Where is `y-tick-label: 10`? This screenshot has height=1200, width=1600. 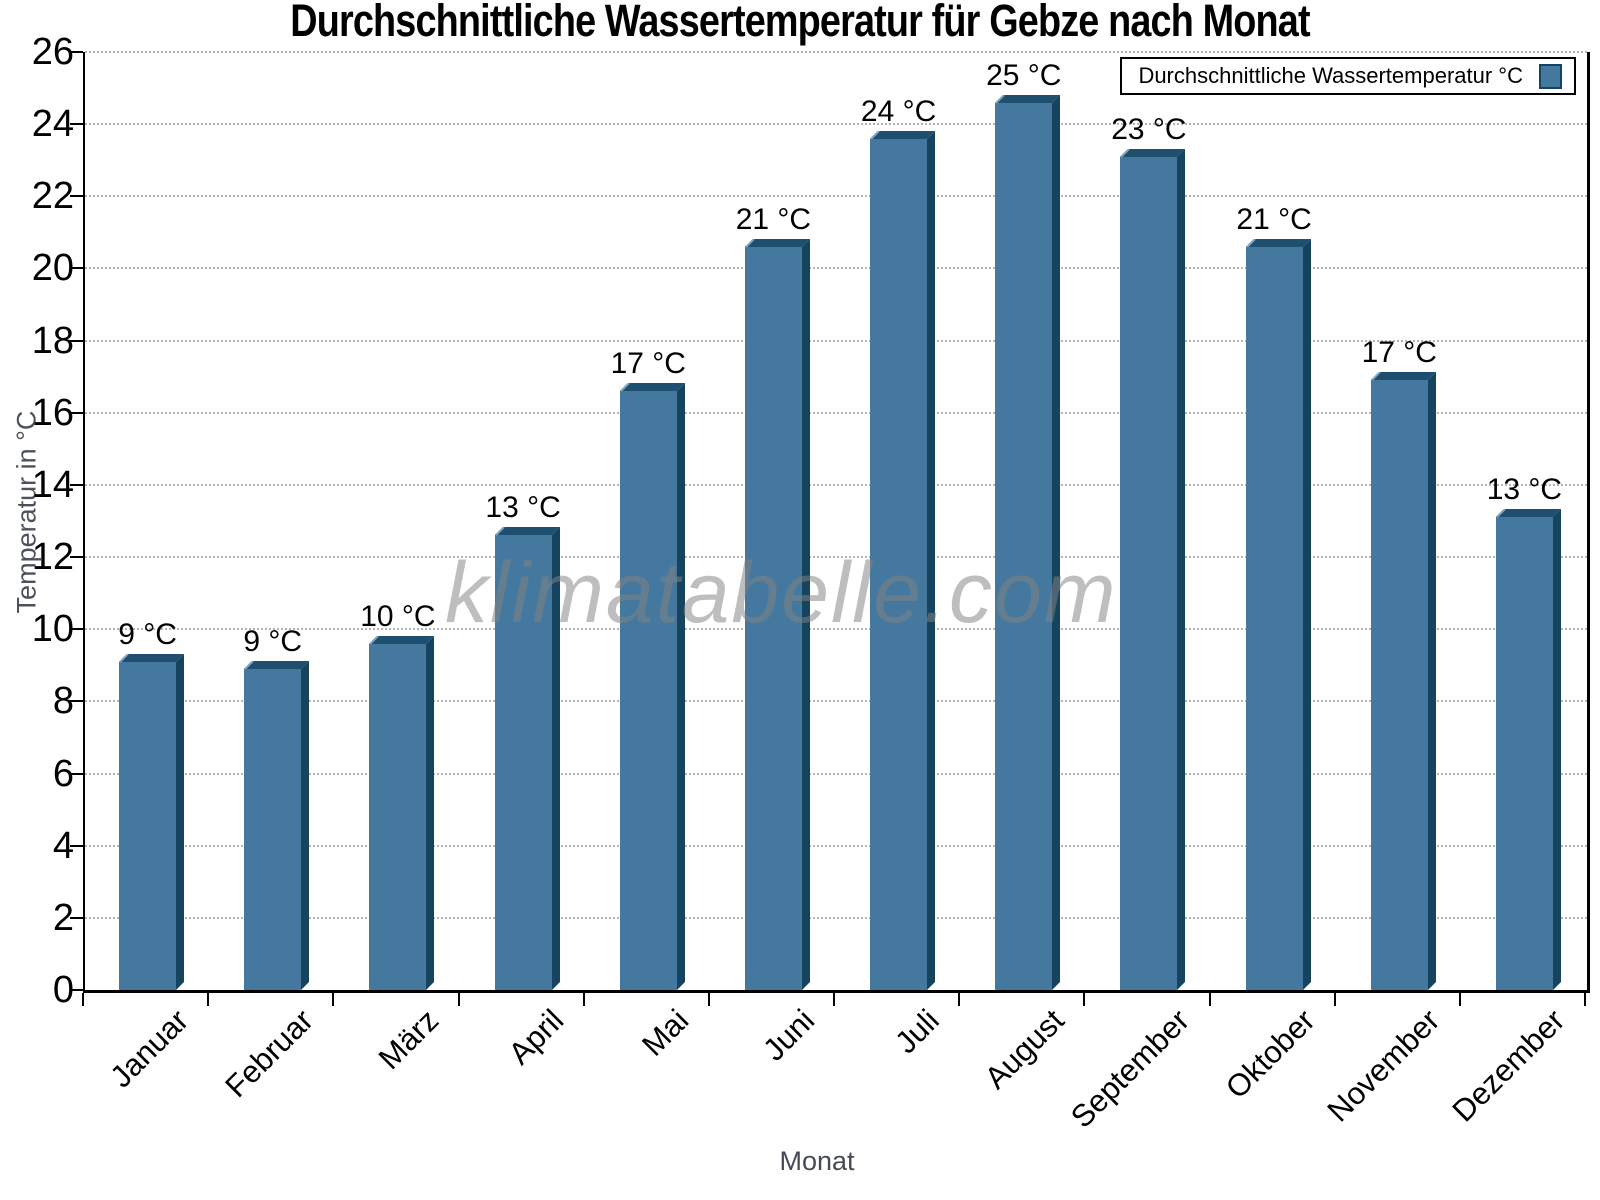
y-tick-label: 10 is located at coordinates (52, 629).